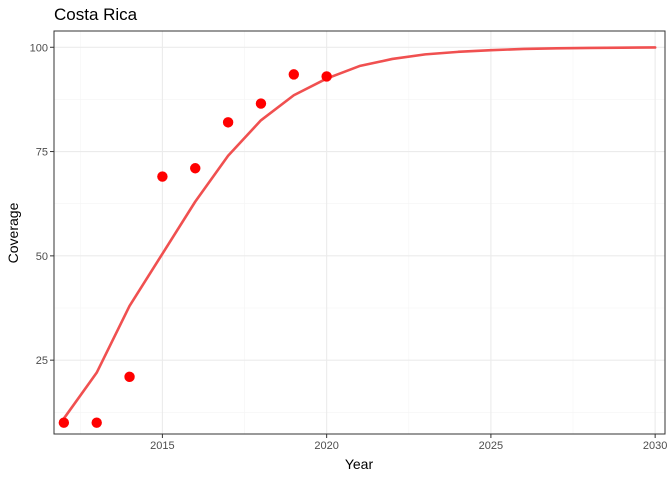 Image resolution: width=672 pixels, height=480 pixels. Describe the element at coordinates (228, 122) in the screenshot. I see `data-point-2017` at that location.